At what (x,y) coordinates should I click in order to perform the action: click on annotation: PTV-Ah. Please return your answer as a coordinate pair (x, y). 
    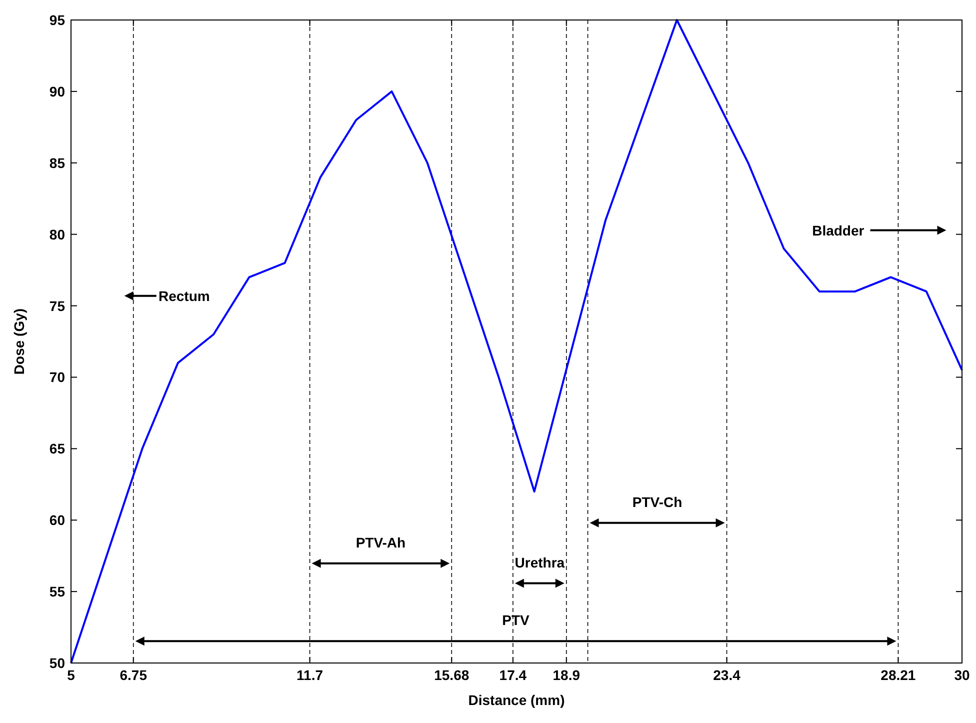
    Looking at the image, I should click on (381, 542).